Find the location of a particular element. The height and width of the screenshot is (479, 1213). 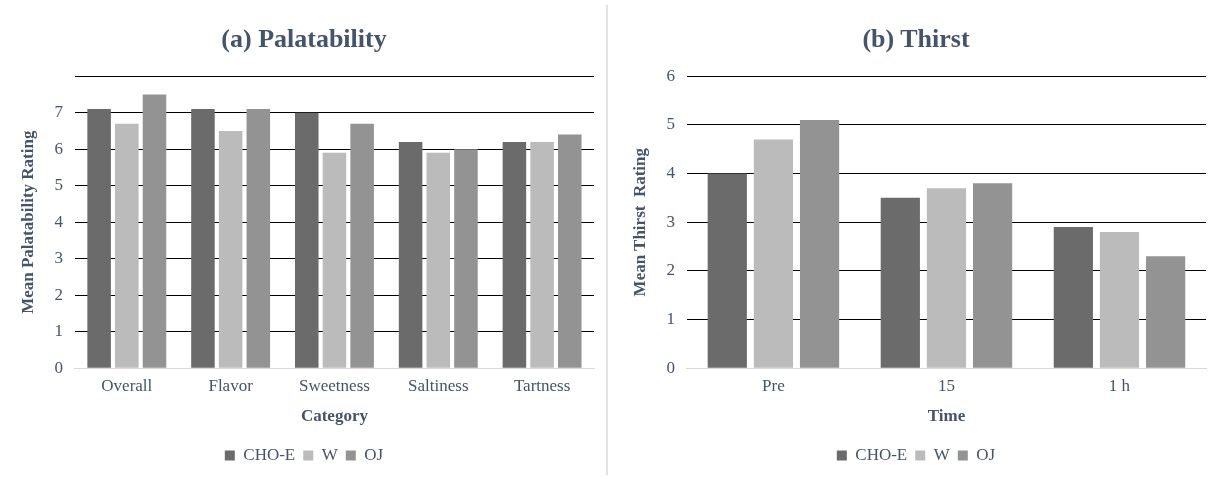

x-tick-label: Saltiness is located at coordinates (438, 385).